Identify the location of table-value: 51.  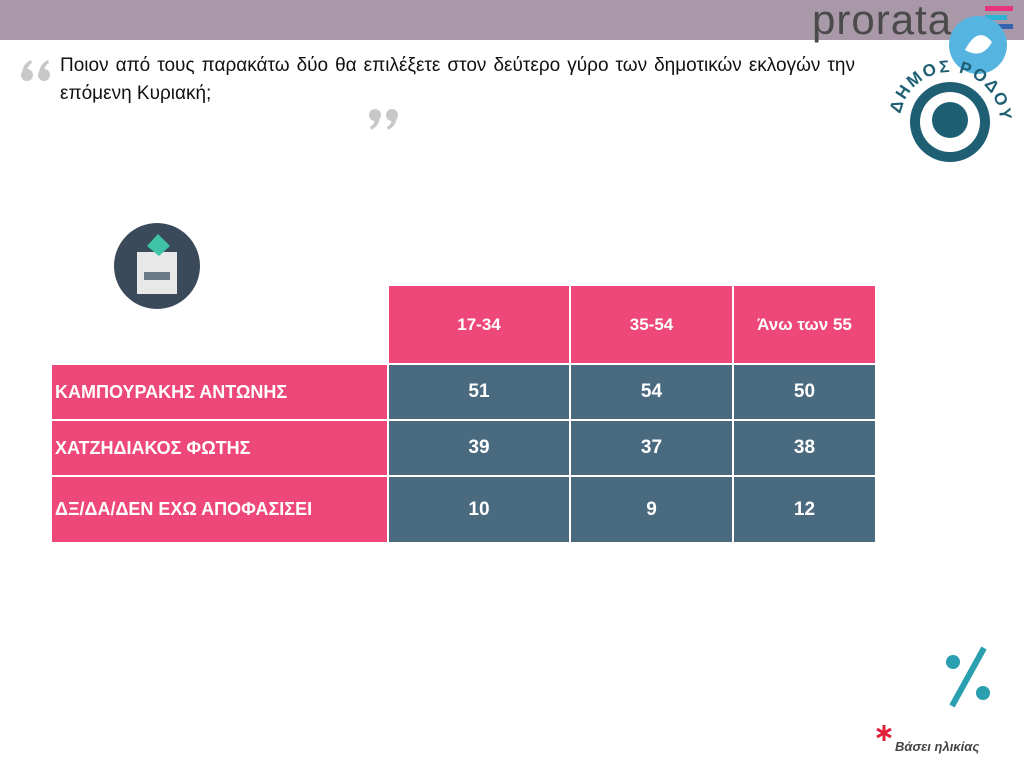
(479, 392).